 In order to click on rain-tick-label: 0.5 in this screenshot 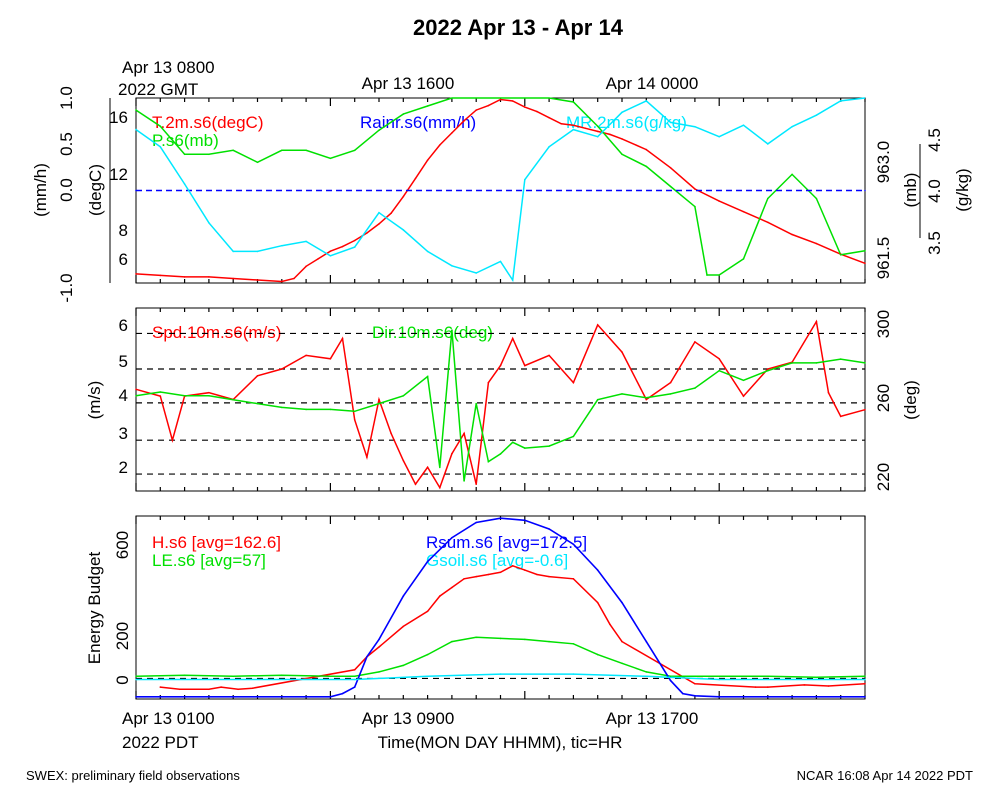, I will do `click(66, 144)`.